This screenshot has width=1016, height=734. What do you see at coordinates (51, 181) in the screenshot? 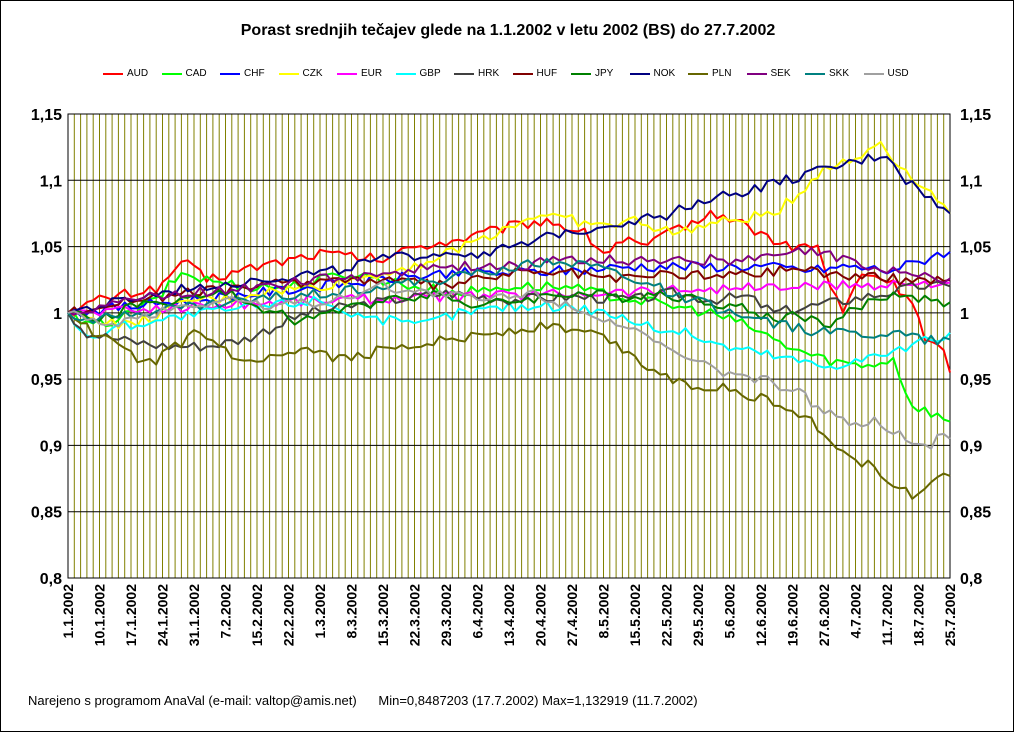
I see `y-tick-label-left: 1,1` at bounding box center [51, 181].